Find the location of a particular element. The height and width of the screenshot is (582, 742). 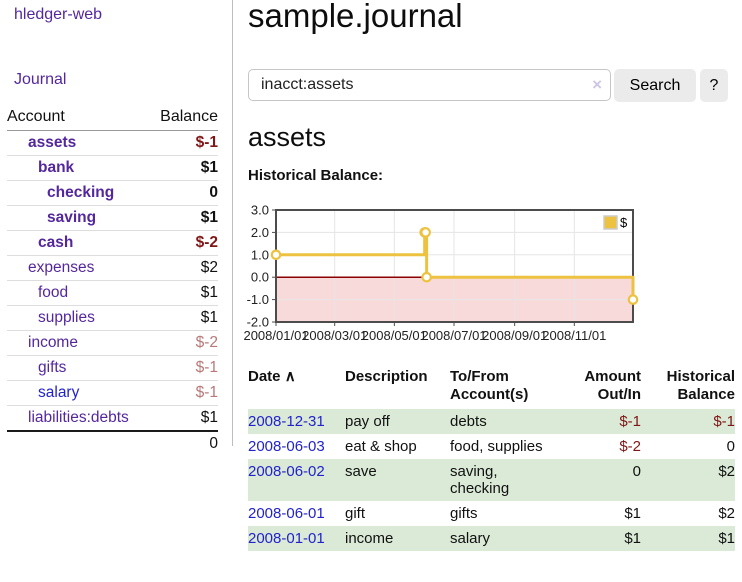

help-button: ? is located at coordinates (714, 85).